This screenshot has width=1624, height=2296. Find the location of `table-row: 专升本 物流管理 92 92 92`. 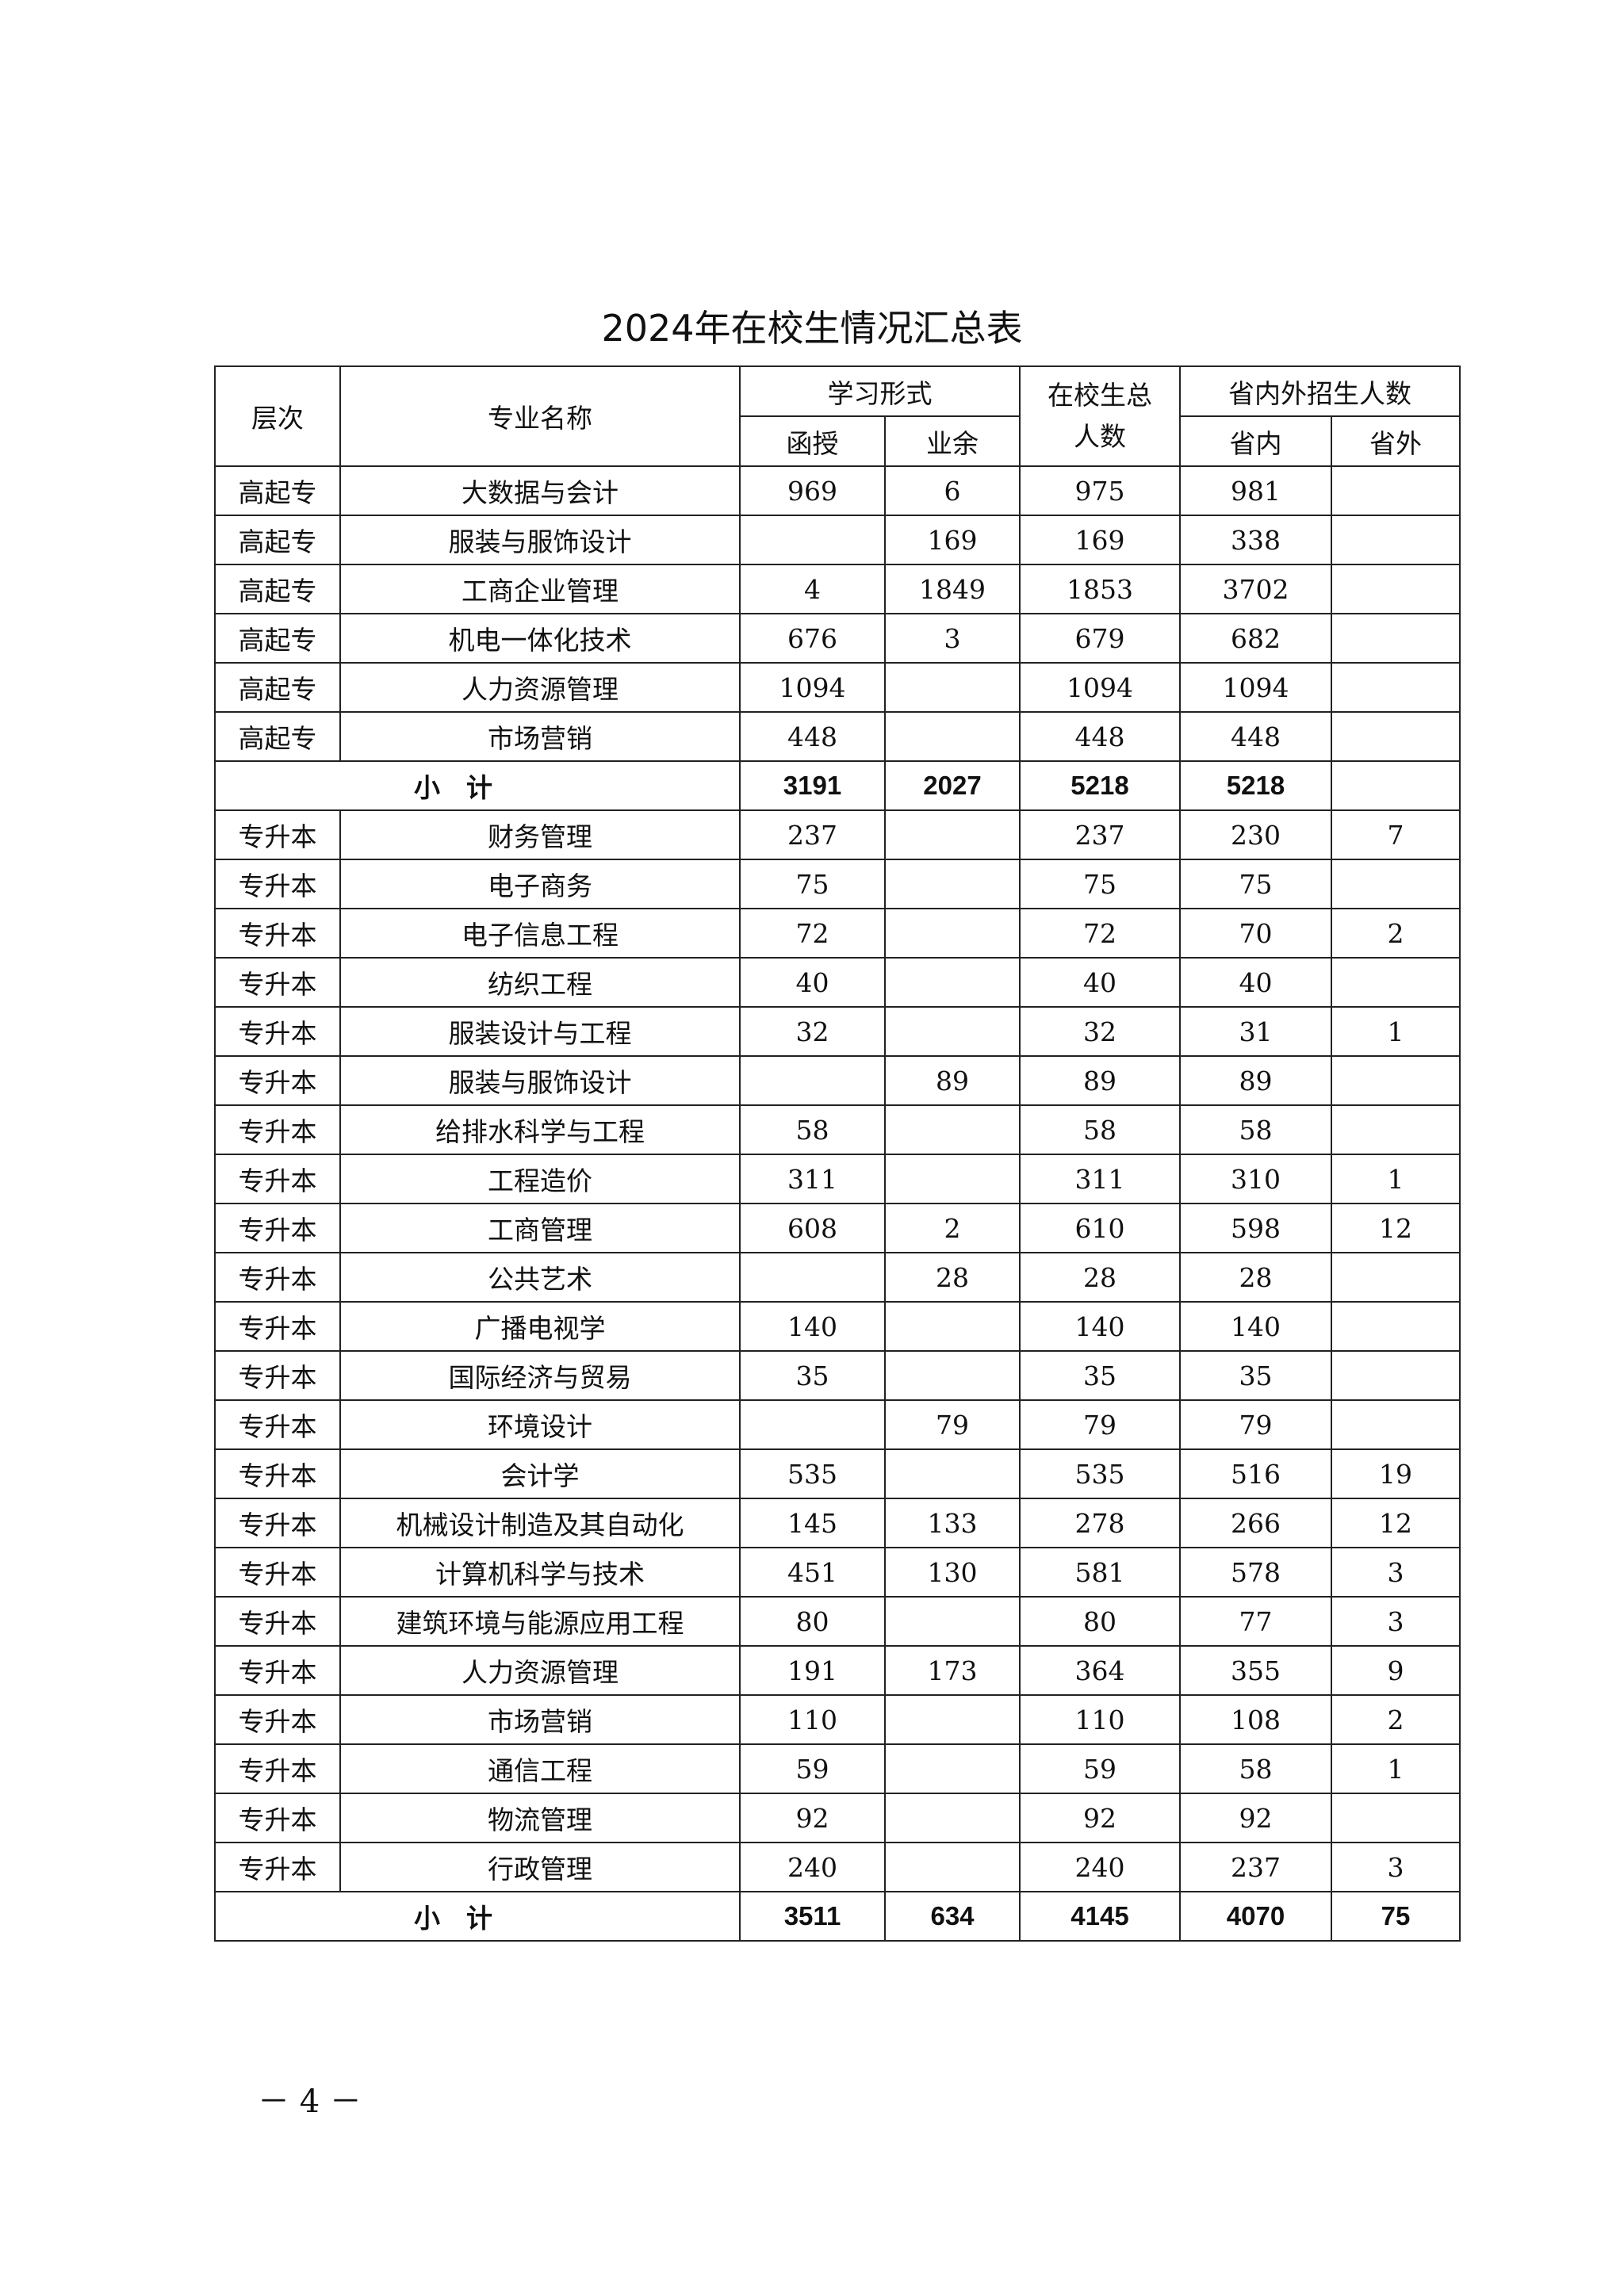

table-row: 专升本 物流管理 92 92 92 is located at coordinates (837, 1818).